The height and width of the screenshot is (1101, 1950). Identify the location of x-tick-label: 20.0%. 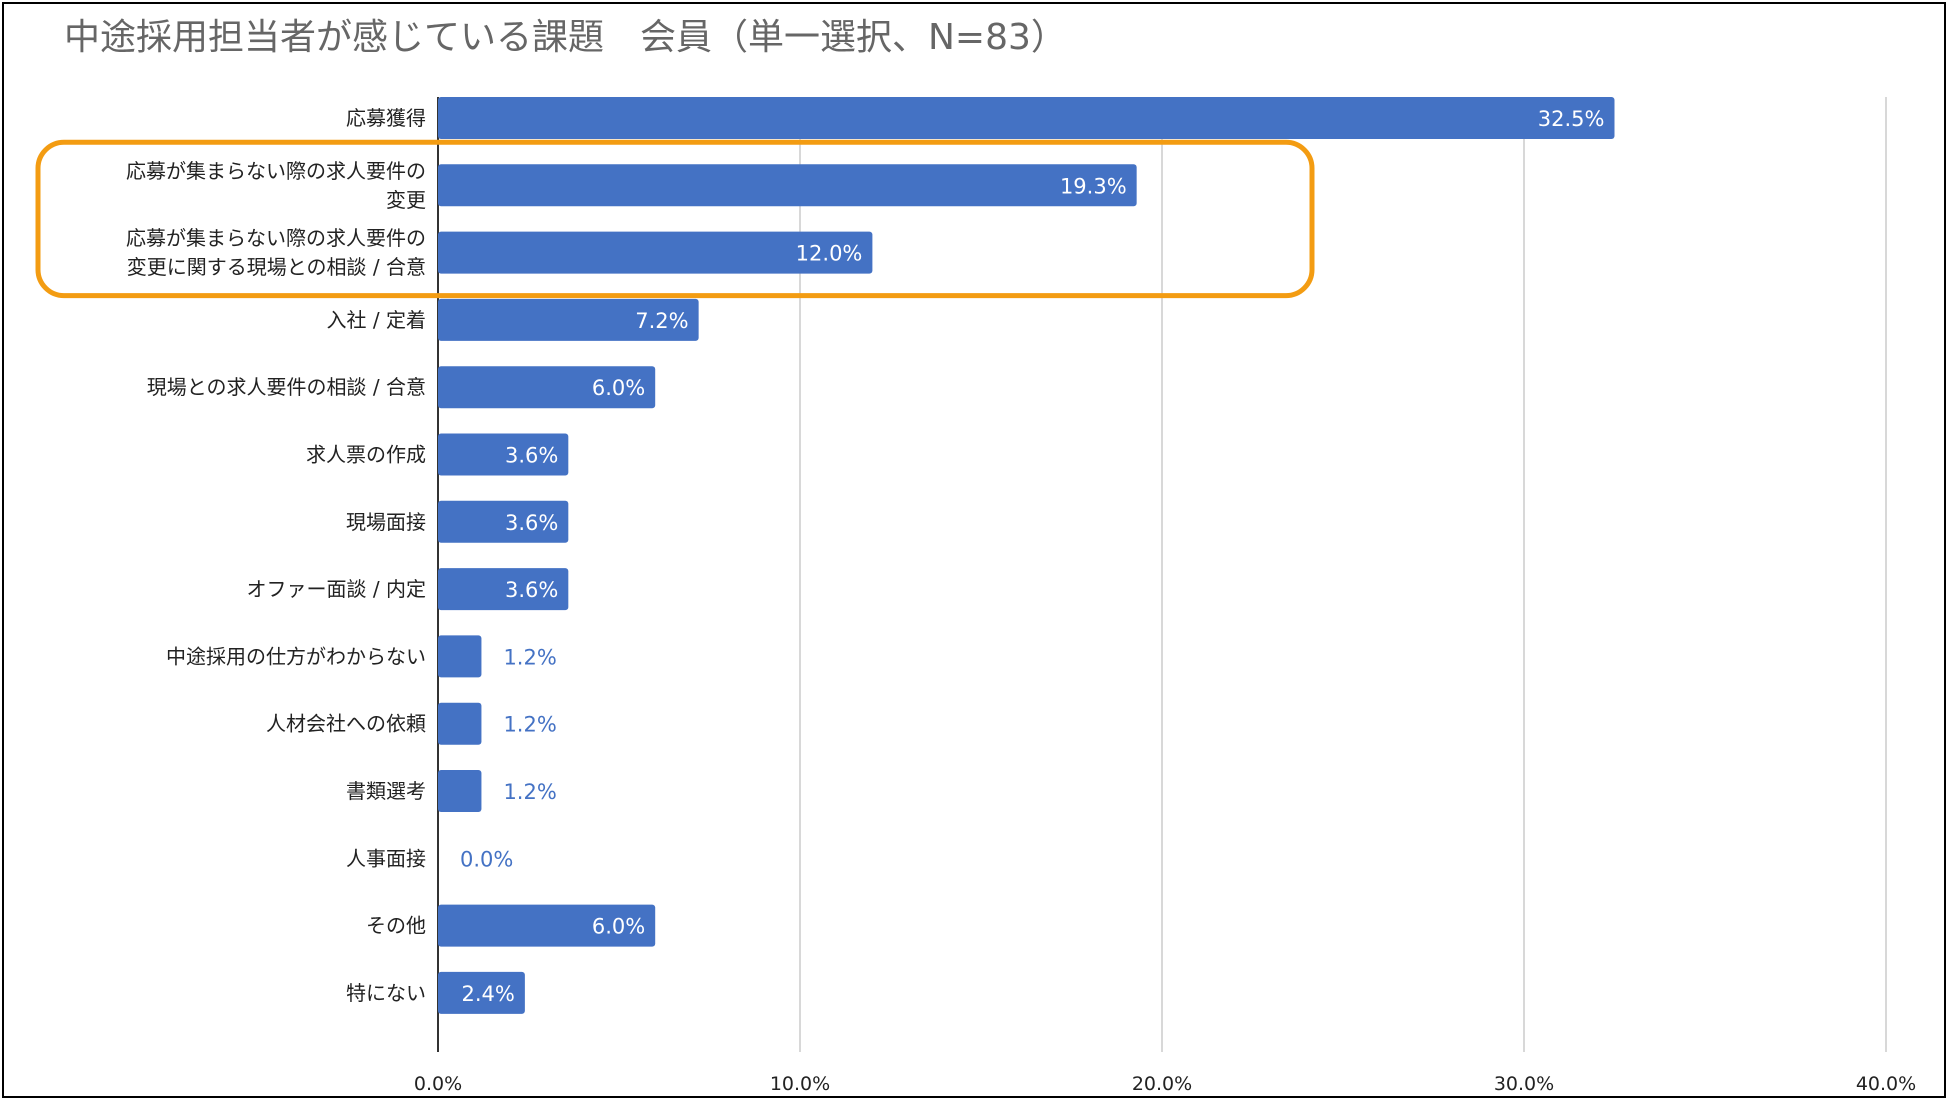
(1162, 1084).